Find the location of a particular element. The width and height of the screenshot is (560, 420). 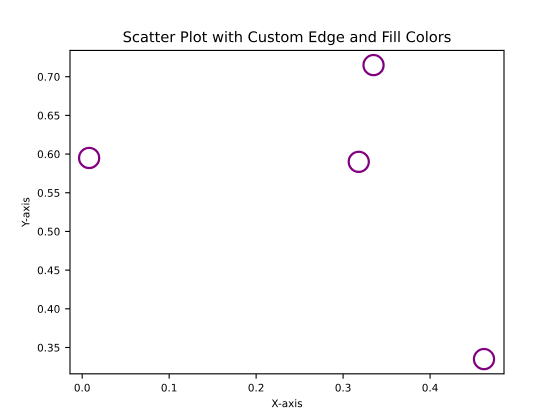

y-tick-label: 0.55 is located at coordinates (49, 192).